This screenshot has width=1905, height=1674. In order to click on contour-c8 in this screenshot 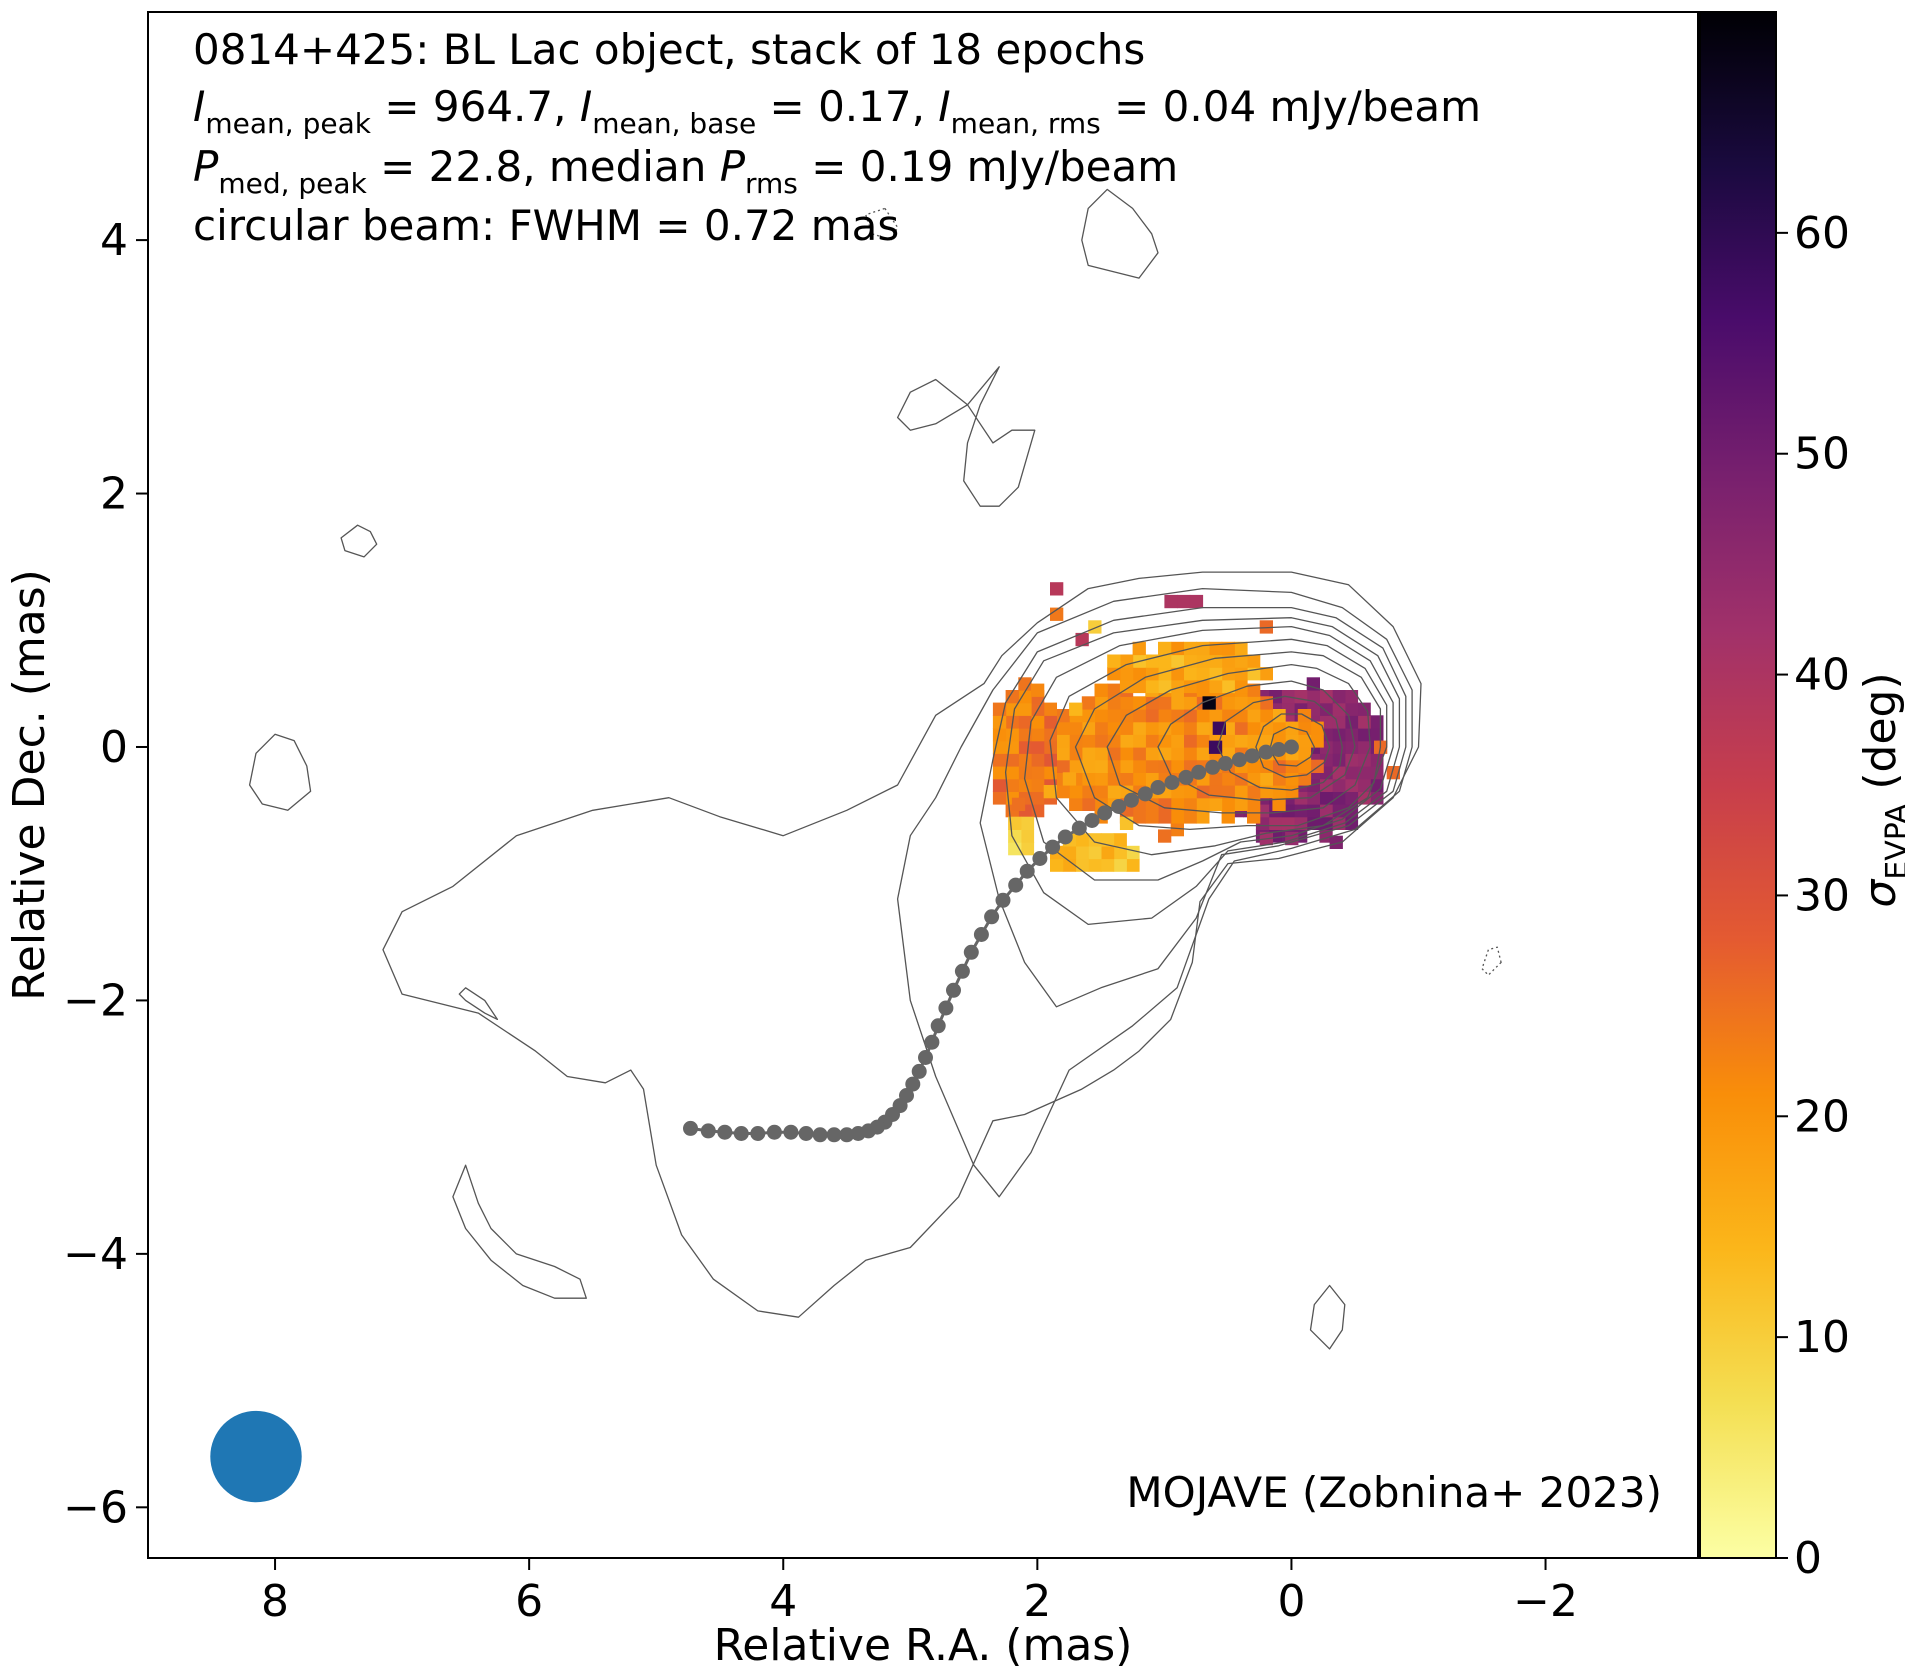, I will do `click(1238, 738)`.